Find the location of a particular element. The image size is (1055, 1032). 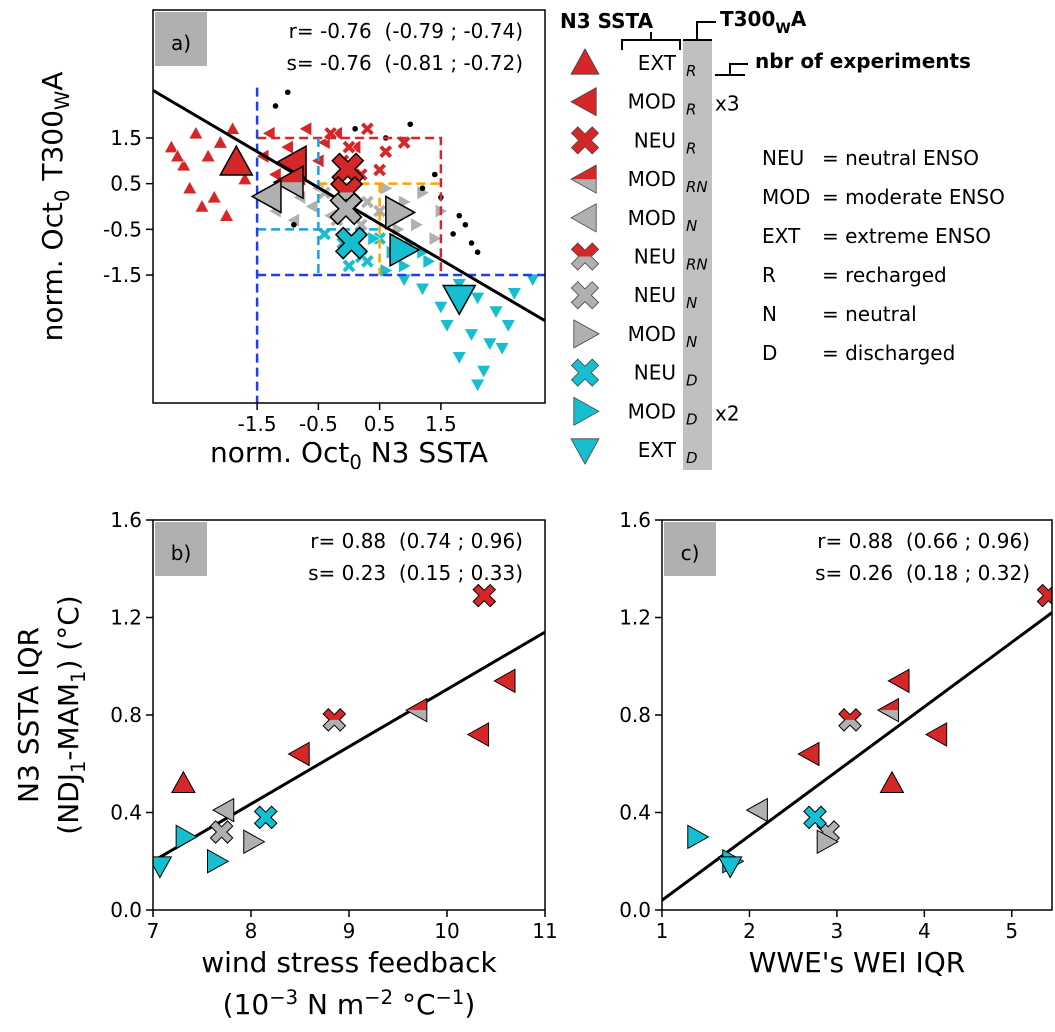

legend-header: nbr of experiments is located at coordinates (863, 61).